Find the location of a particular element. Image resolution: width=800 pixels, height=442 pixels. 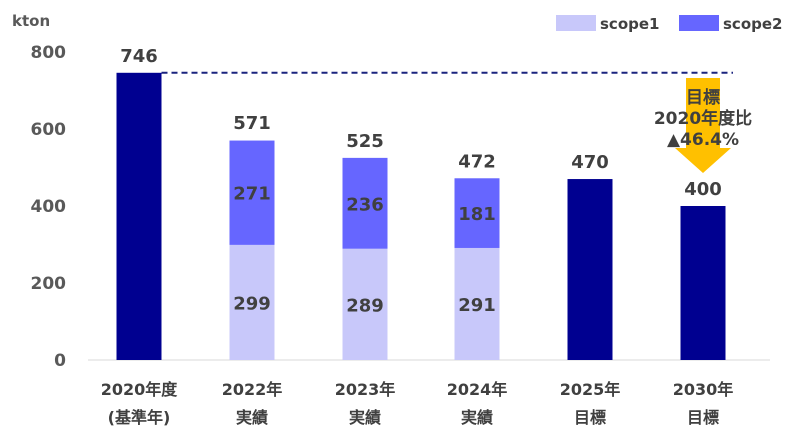

category-label: 2020年度 is located at coordinates (140, 389).